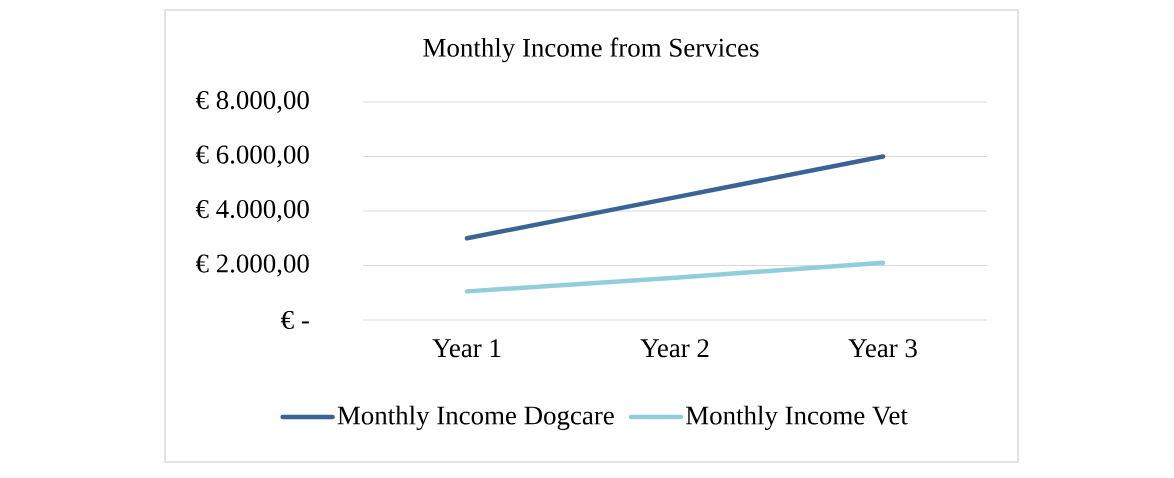  Describe the element at coordinates (674, 348) in the screenshot. I see `x-tick-label: Year 2` at that location.